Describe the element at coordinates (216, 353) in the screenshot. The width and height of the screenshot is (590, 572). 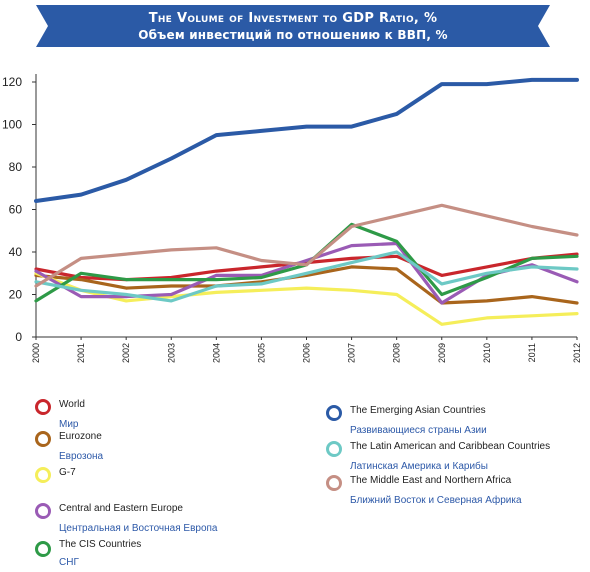
I see `x-tick-label: 2004` at that location.